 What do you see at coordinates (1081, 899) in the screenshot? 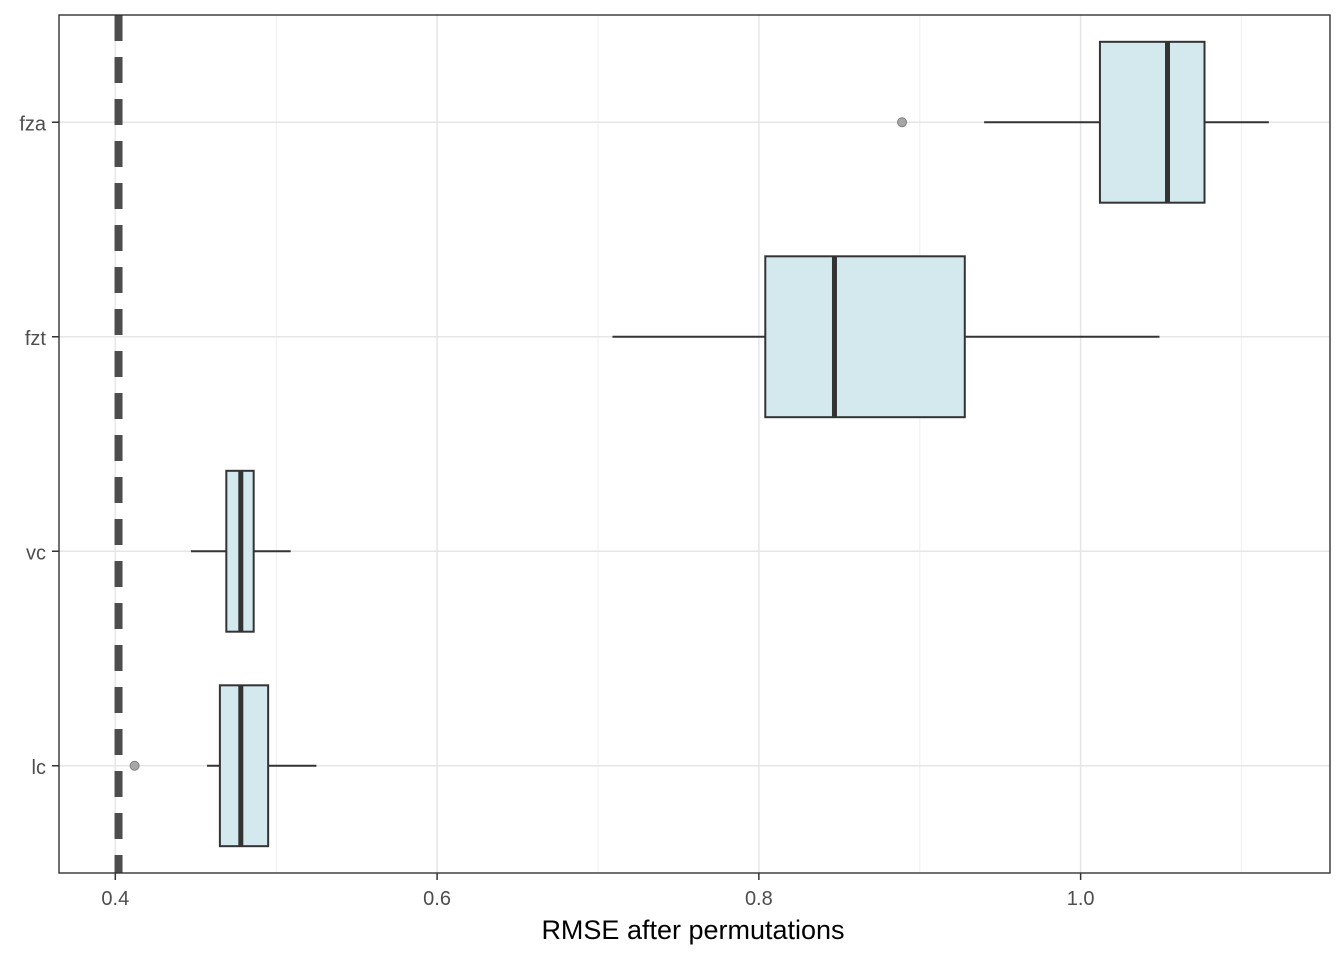
I see `x-tick-label: 1.0` at bounding box center [1081, 899].